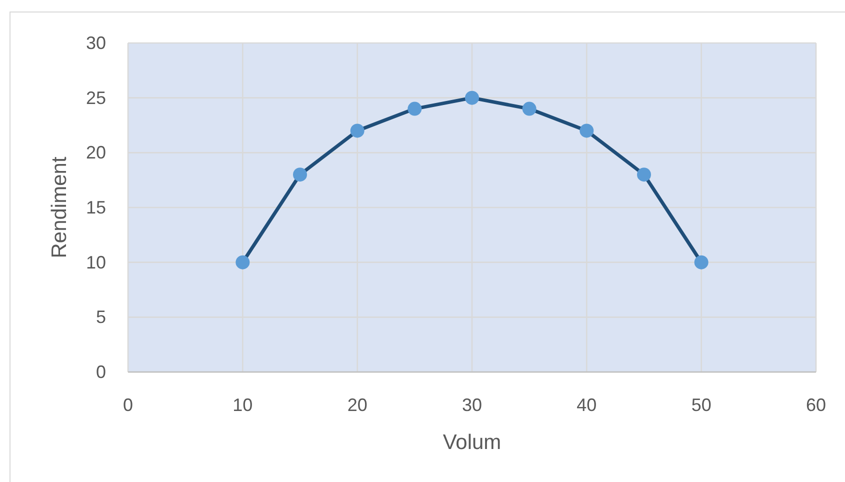 The height and width of the screenshot is (482, 845). I want to click on y-tick-label: 30, so click(96, 43).